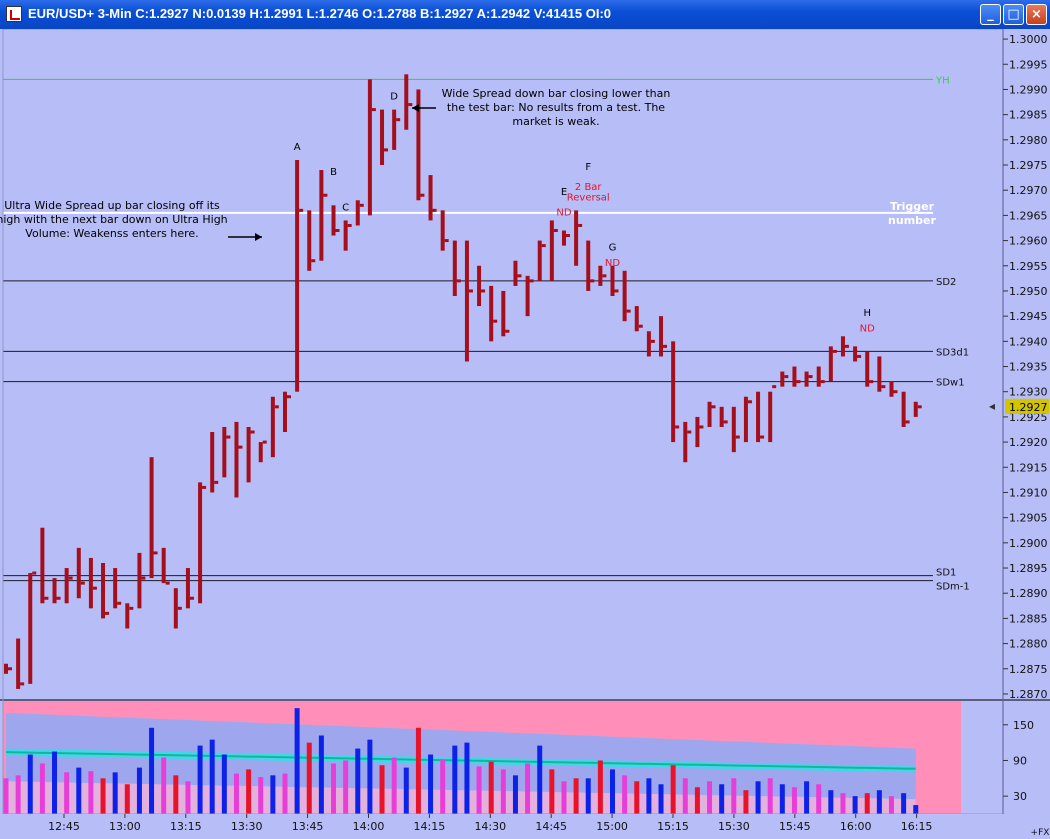 This screenshot has width=1050, height=839. What do you see at coordinates (1028, 694) in the screenshot?
I see `price-tick-label: 1.2870` at bounding box center [1028, 694].